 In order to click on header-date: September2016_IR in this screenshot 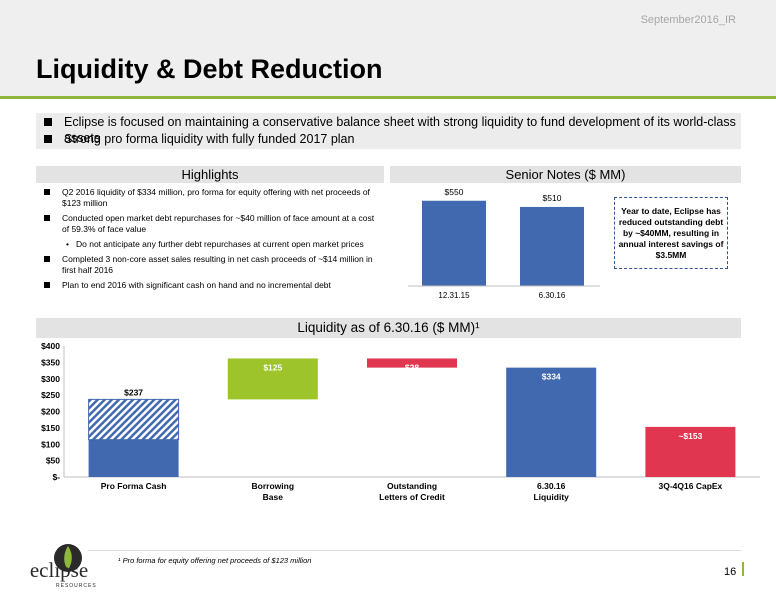, I will do `click(688, 20)`.